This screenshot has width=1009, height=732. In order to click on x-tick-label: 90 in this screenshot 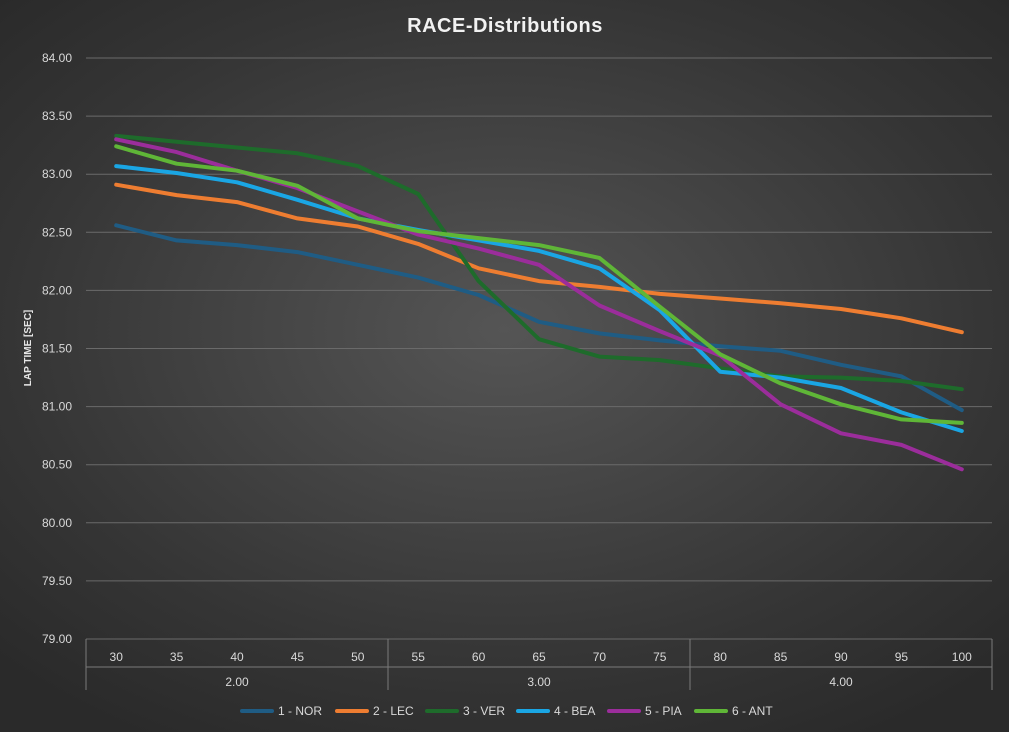, I will do `click(841, 657)`.